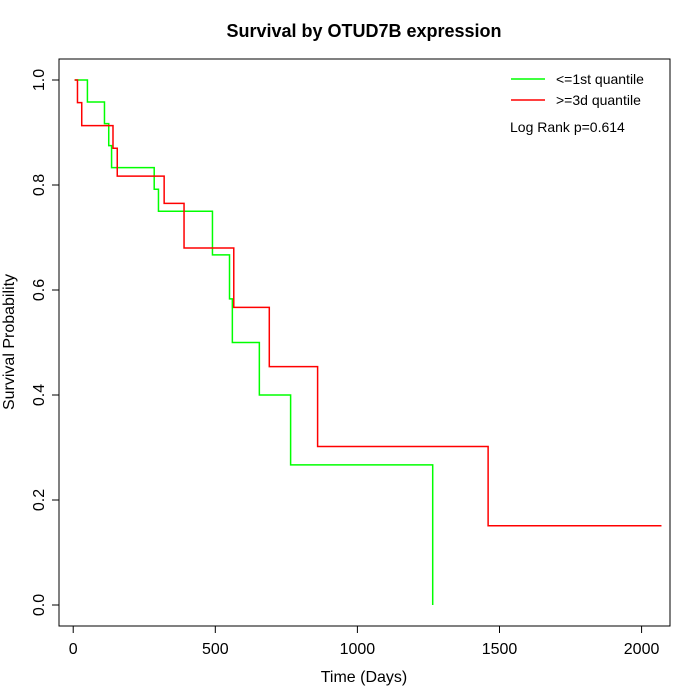 The height and width of the screenshot is (700, 700). Describe the element at coordinates (39, 605) in the screenshot. I see `y-tick-label: 0.0` at that location.